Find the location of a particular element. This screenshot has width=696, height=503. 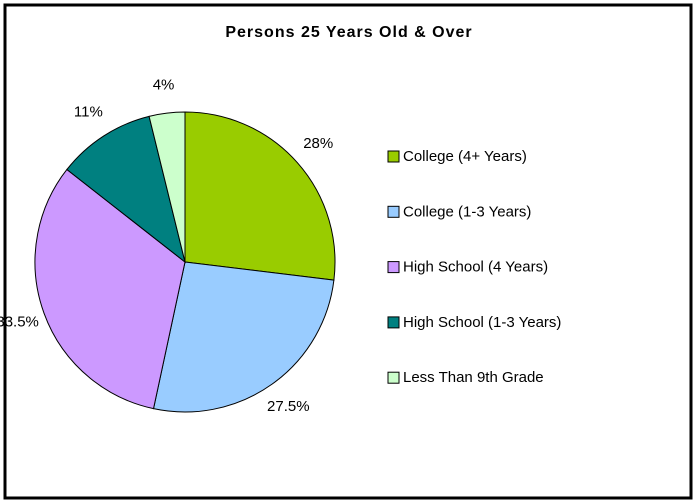

legend-label: High School (1-3 Years) is located at coordinates (482, 322).